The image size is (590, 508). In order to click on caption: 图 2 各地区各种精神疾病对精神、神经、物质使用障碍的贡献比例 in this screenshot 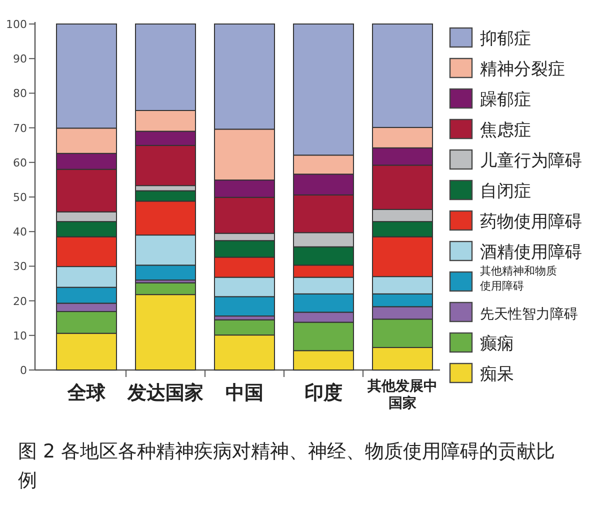, I will do `click(287, 466)`.